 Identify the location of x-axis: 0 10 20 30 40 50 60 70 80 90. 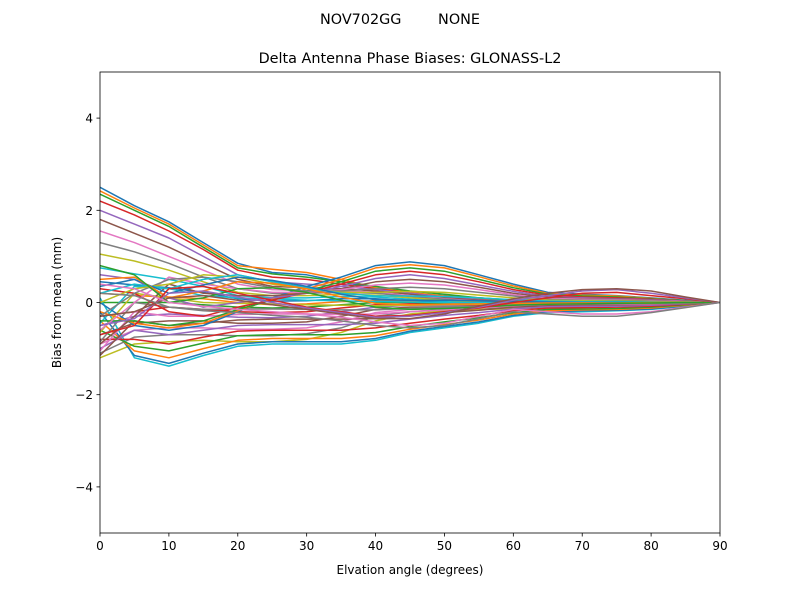
(412, 543).